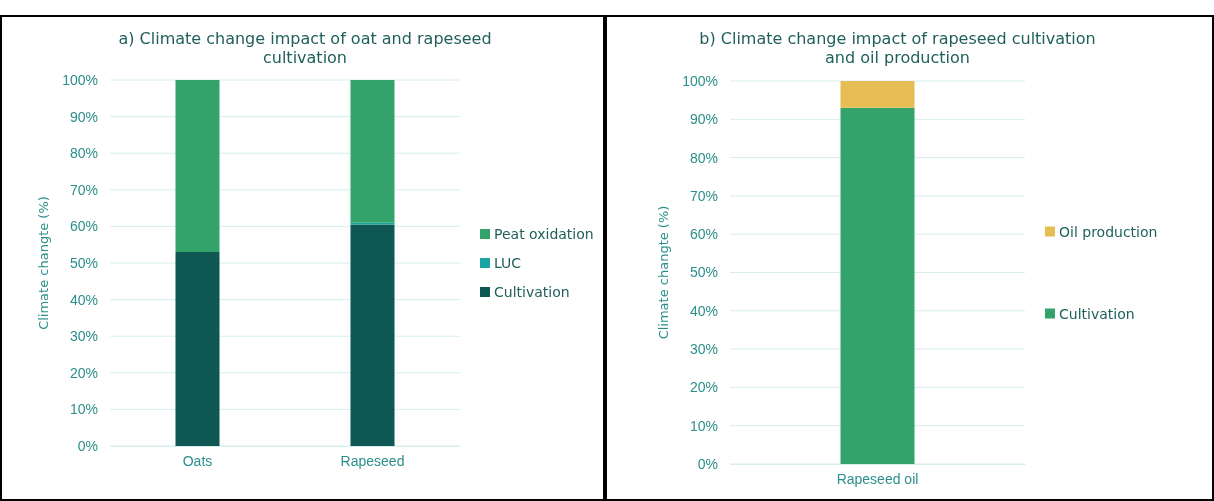 Image resolution: width=1214 pixels, height=501 pixels. I want to click on legend-label: LUC, so click(508, 263).